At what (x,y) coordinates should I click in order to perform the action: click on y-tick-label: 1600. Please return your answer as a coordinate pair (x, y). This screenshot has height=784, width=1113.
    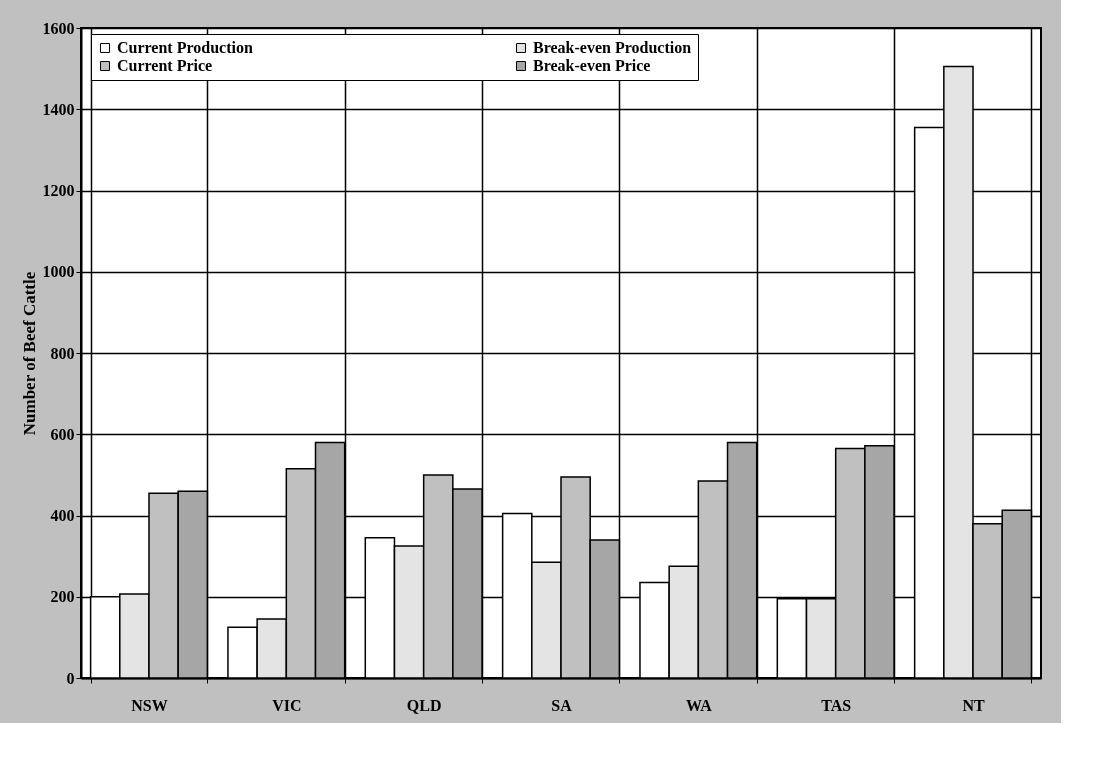
    Looking at the image, I should click on (58, 28).